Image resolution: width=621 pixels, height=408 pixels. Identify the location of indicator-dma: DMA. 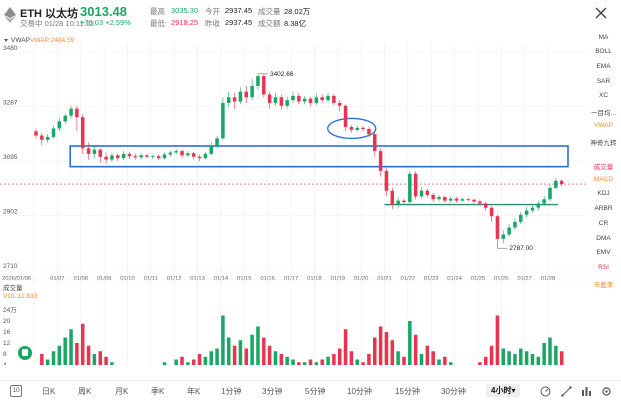
(603, 238).